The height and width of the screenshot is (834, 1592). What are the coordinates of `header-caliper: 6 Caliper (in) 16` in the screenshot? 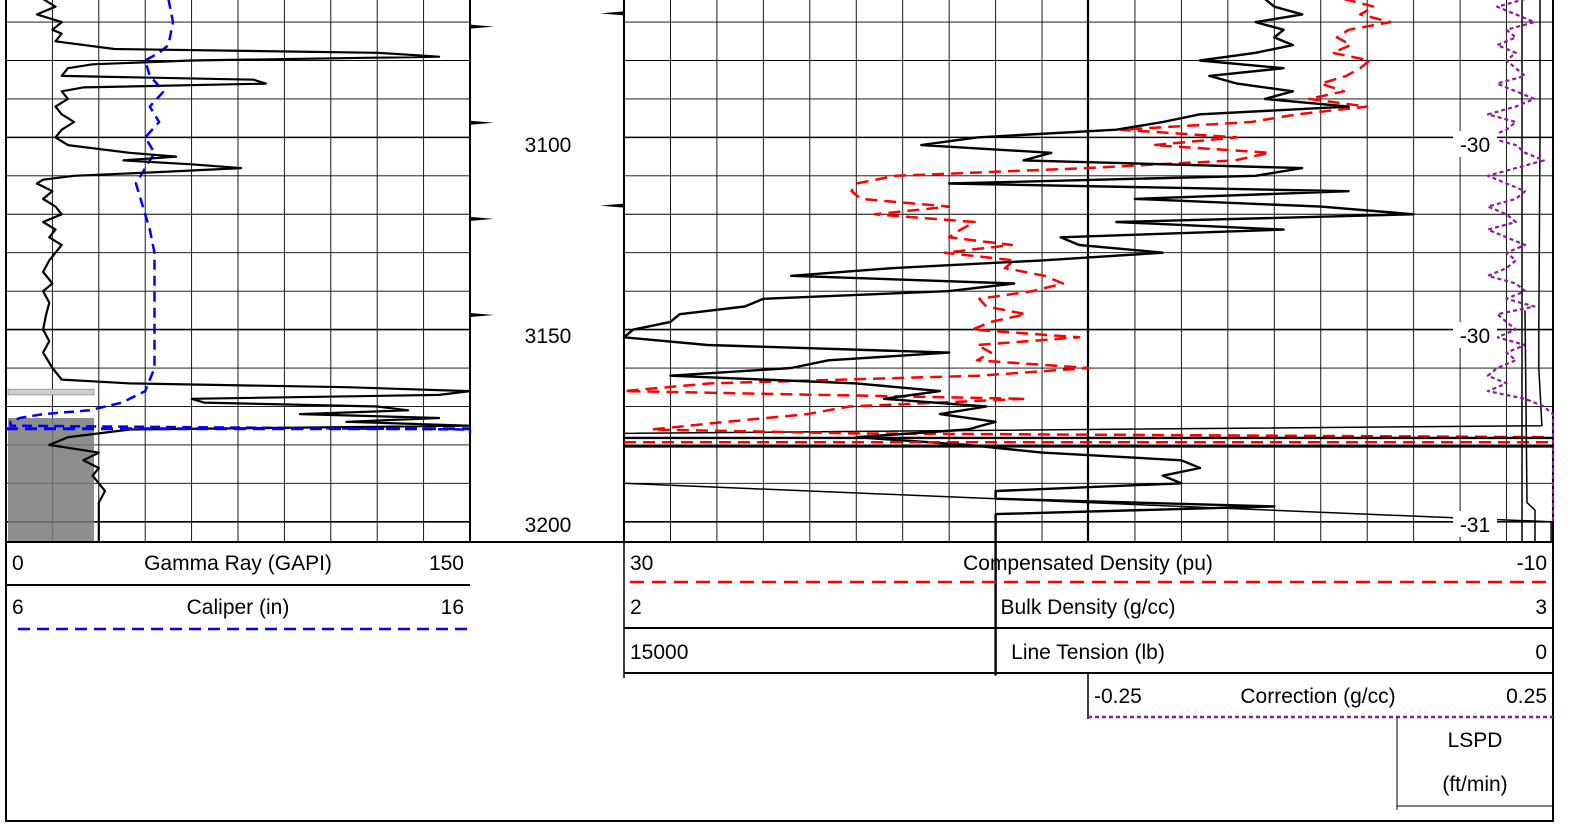 It's located at (241, 613).